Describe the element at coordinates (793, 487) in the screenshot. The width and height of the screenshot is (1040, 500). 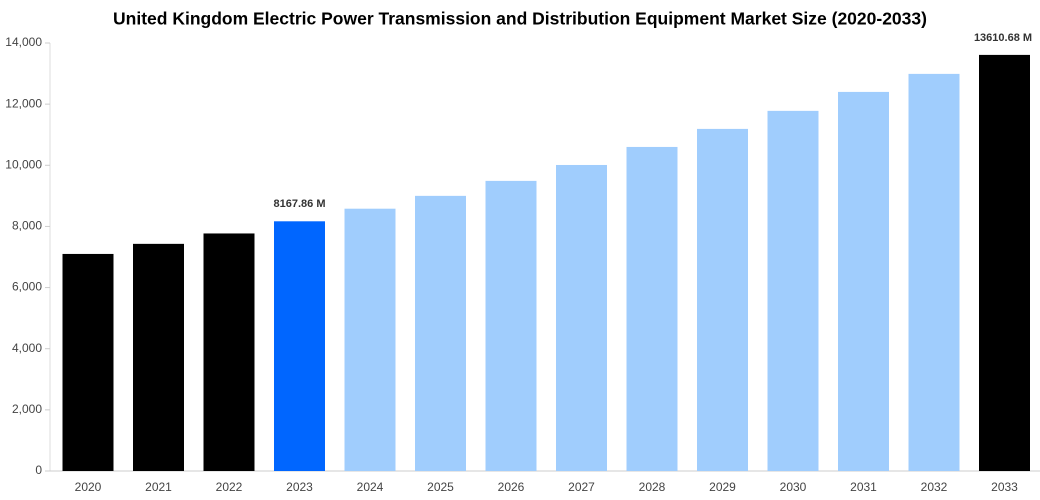
I see `x-tick-label: 2030` at that location.